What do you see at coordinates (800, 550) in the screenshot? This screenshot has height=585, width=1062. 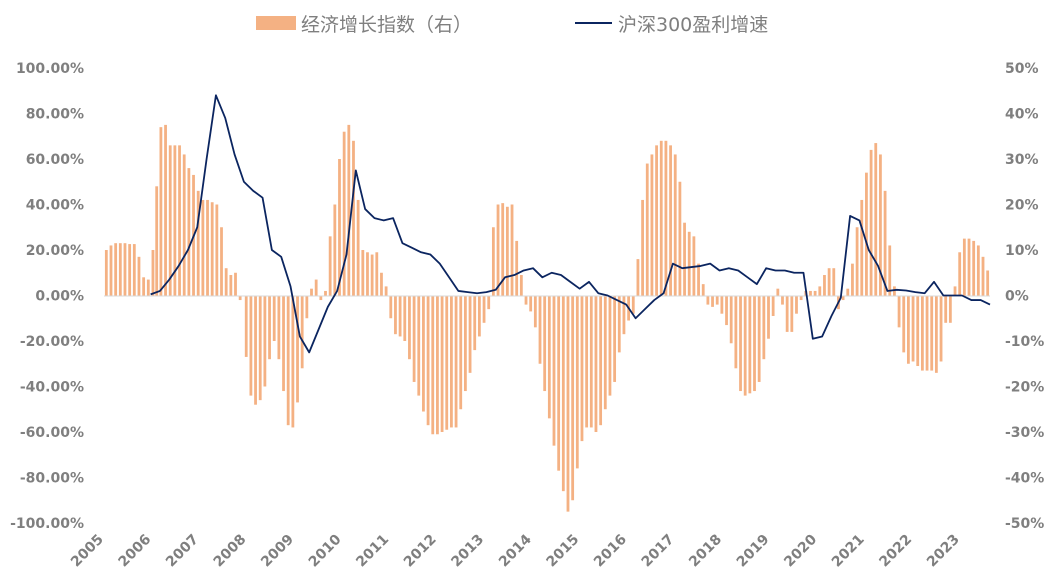 I see `x-tick-label: 2020` at bounding box center [800, 550].